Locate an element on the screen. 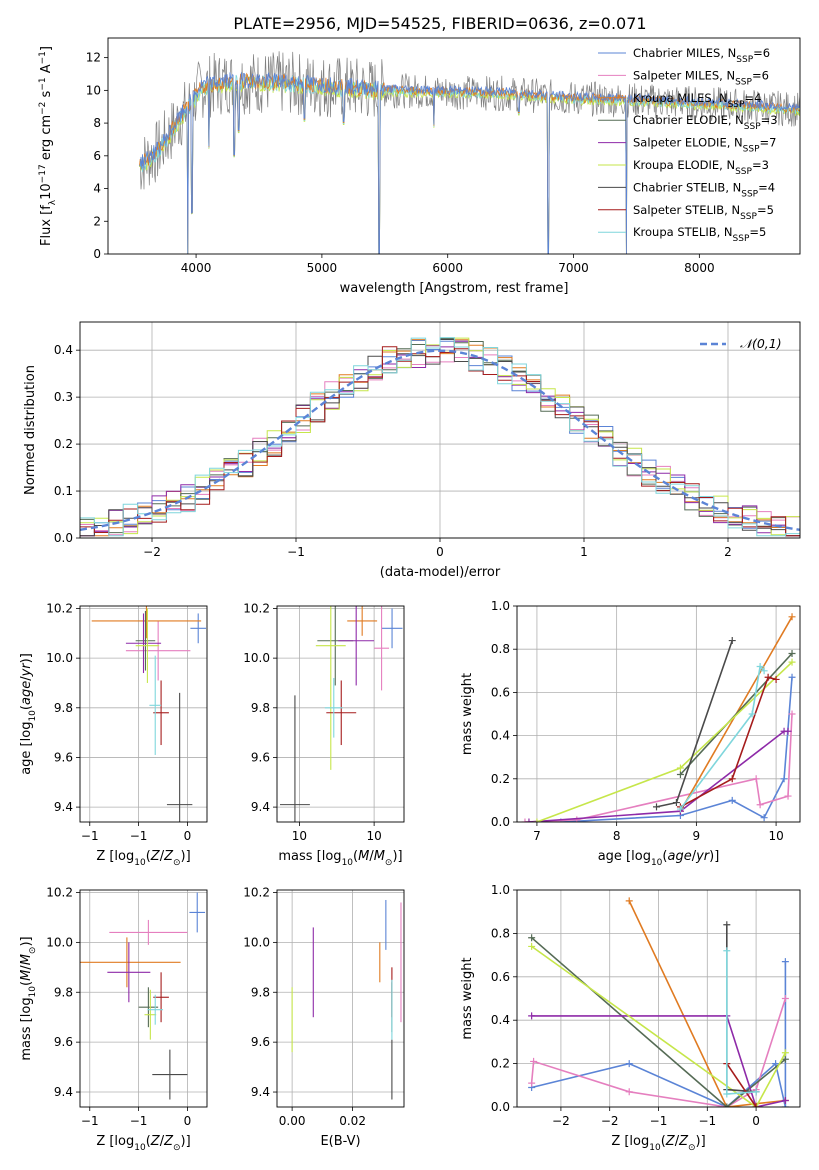 The image size is (819, 1170). y-tick-label: 0.6 is located at coordinates (500, 977).